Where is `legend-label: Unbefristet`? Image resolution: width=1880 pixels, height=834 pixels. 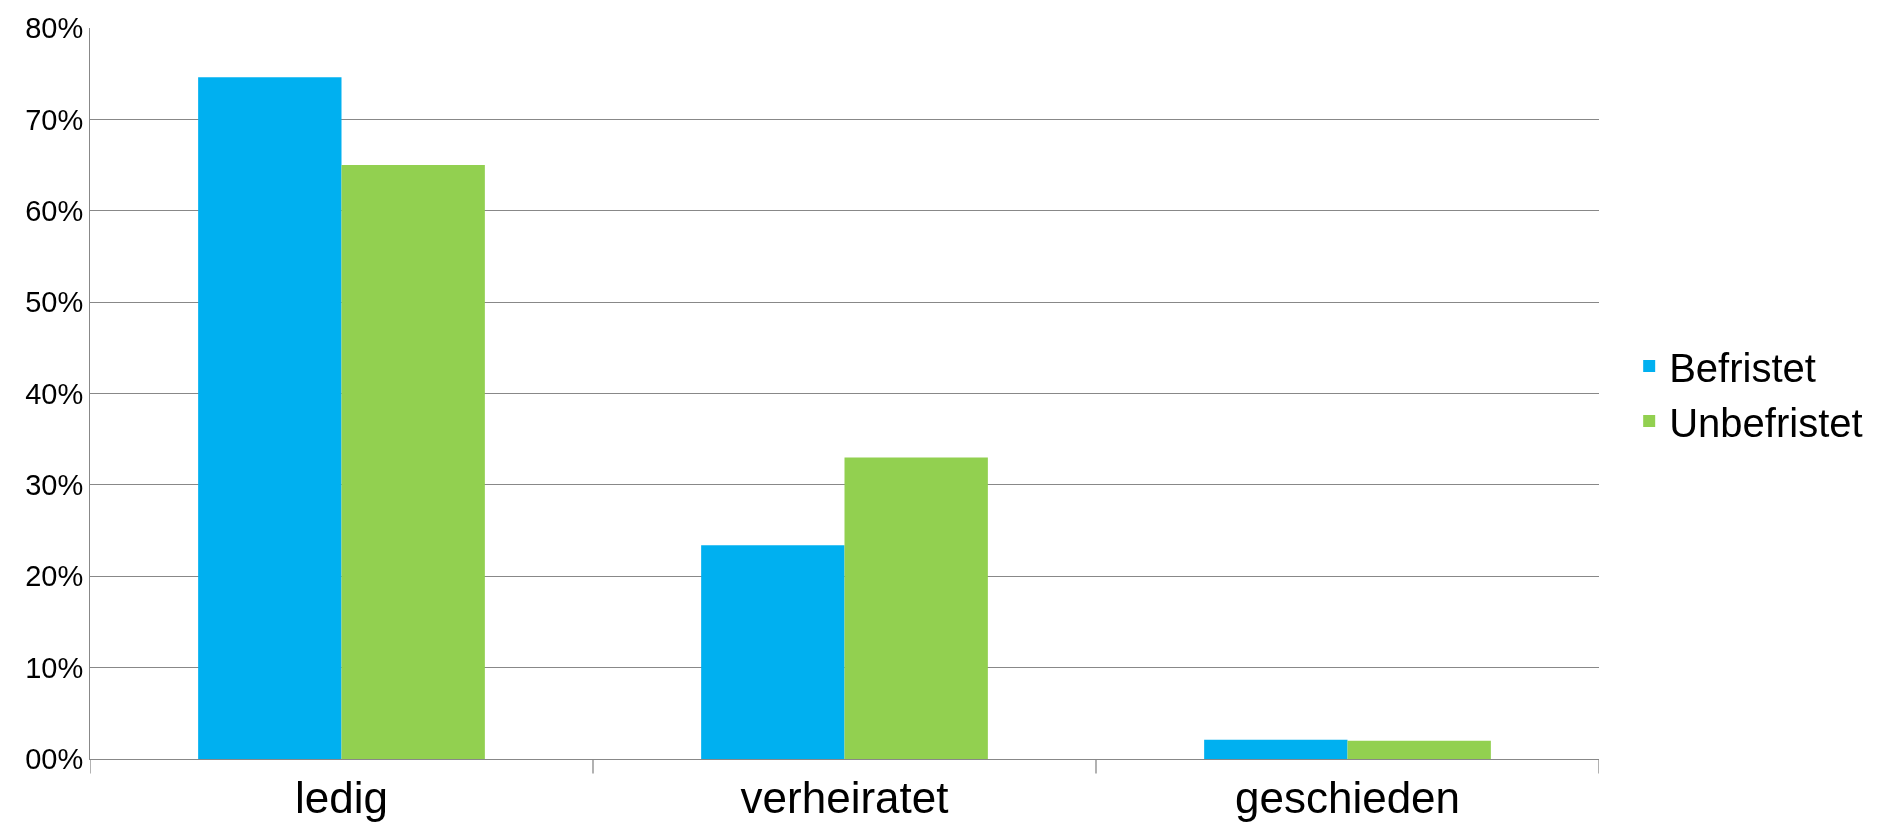 legend-label: Unbefristet is located at coordinates (1766, 422).